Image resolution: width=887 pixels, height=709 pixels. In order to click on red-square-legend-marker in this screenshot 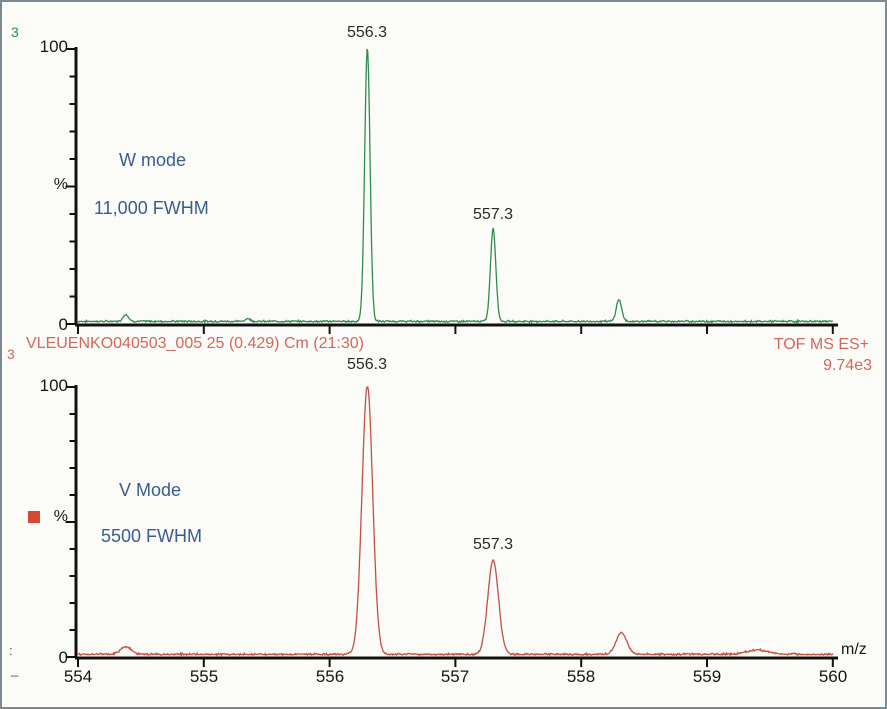, I will do `click(34, 517)`.